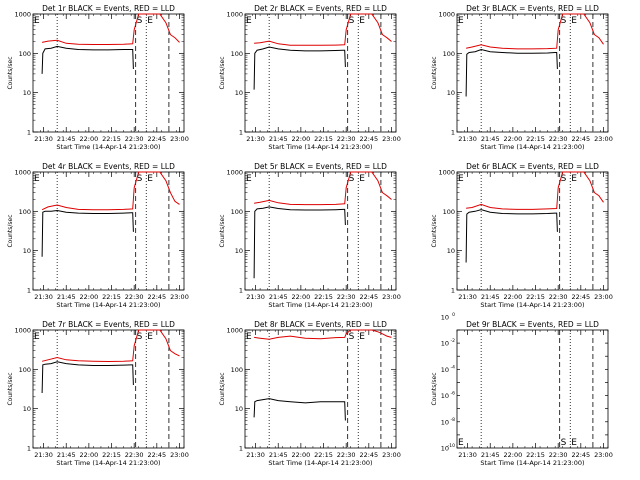 Image resolution: width=640 pixels, height=480 pixels. I want to click on y-tick-exponent: -2, so click(453, 341).